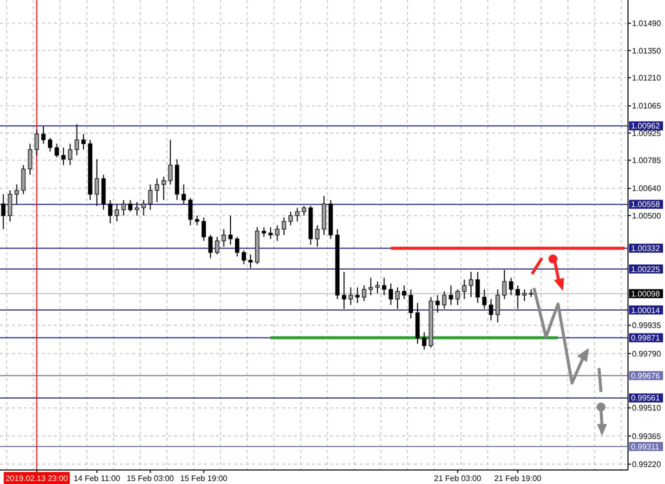 This screenshot has width=665, height=484. Describe the element at coordinates (647, 77) in the screenshot. I see `y-tick-label: 1.01210` at that location.